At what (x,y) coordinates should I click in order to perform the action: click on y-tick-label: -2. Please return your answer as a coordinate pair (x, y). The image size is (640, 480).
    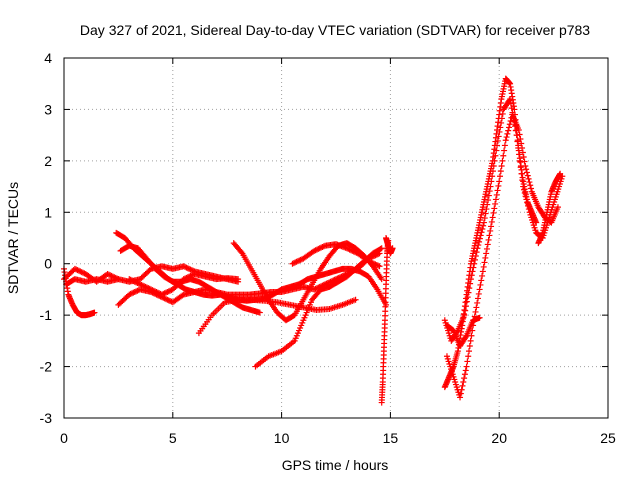
    Looking at the image, I should click on (46, 367).